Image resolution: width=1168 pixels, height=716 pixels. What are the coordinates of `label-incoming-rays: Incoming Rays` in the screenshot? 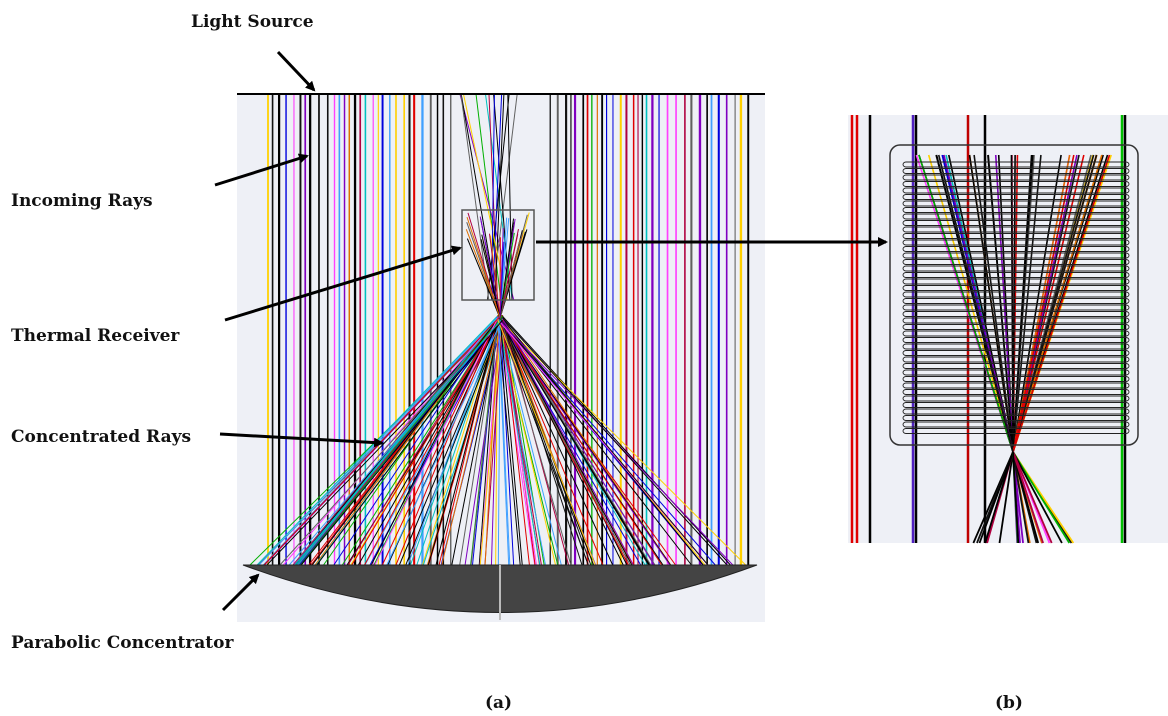 It's located at (82, 201).